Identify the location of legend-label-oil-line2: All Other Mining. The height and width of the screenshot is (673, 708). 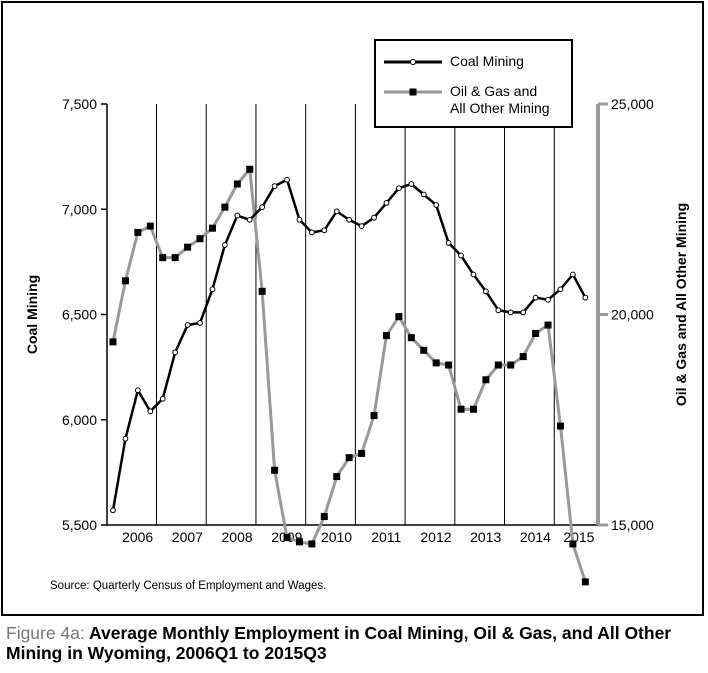
(500, 108).